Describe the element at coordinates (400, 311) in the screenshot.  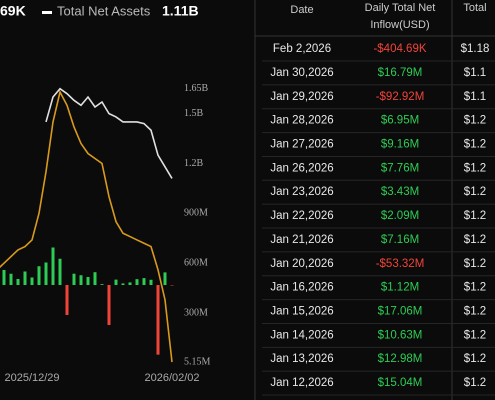
I see `table-cell: $17.06M` at that location.